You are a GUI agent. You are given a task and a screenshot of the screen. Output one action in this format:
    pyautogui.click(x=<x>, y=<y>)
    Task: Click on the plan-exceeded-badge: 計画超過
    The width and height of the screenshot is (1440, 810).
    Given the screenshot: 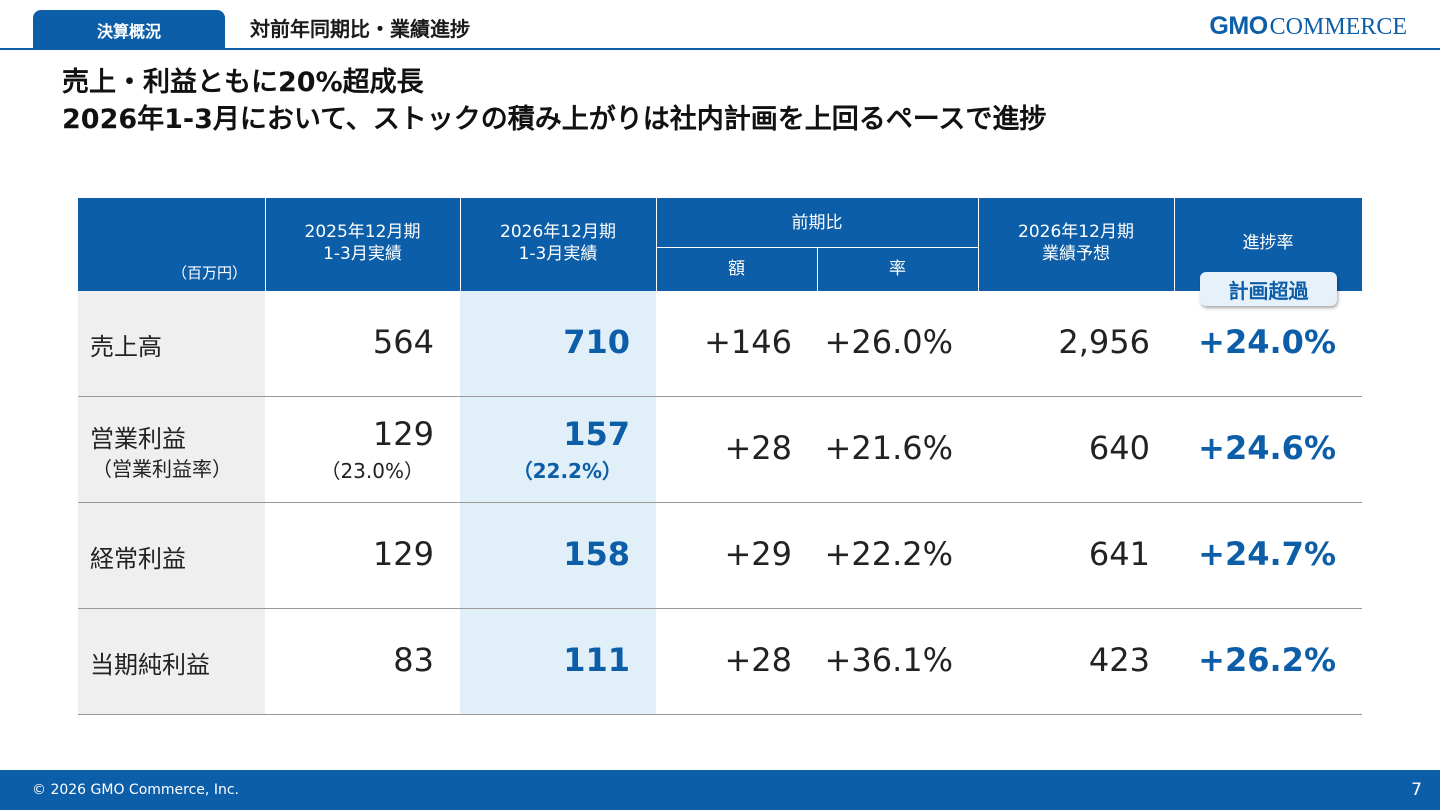 What is the action you would take?
    pyautogui.click(x=1268, y=289)
    